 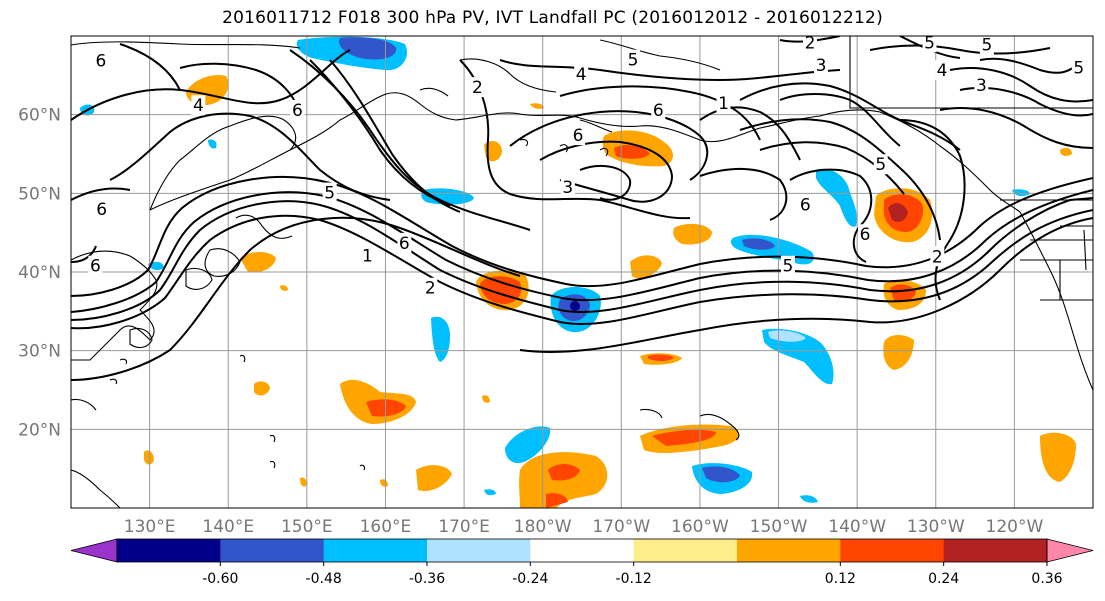 I want to click on lat-label: 30°N, so click(x=39, y=352).